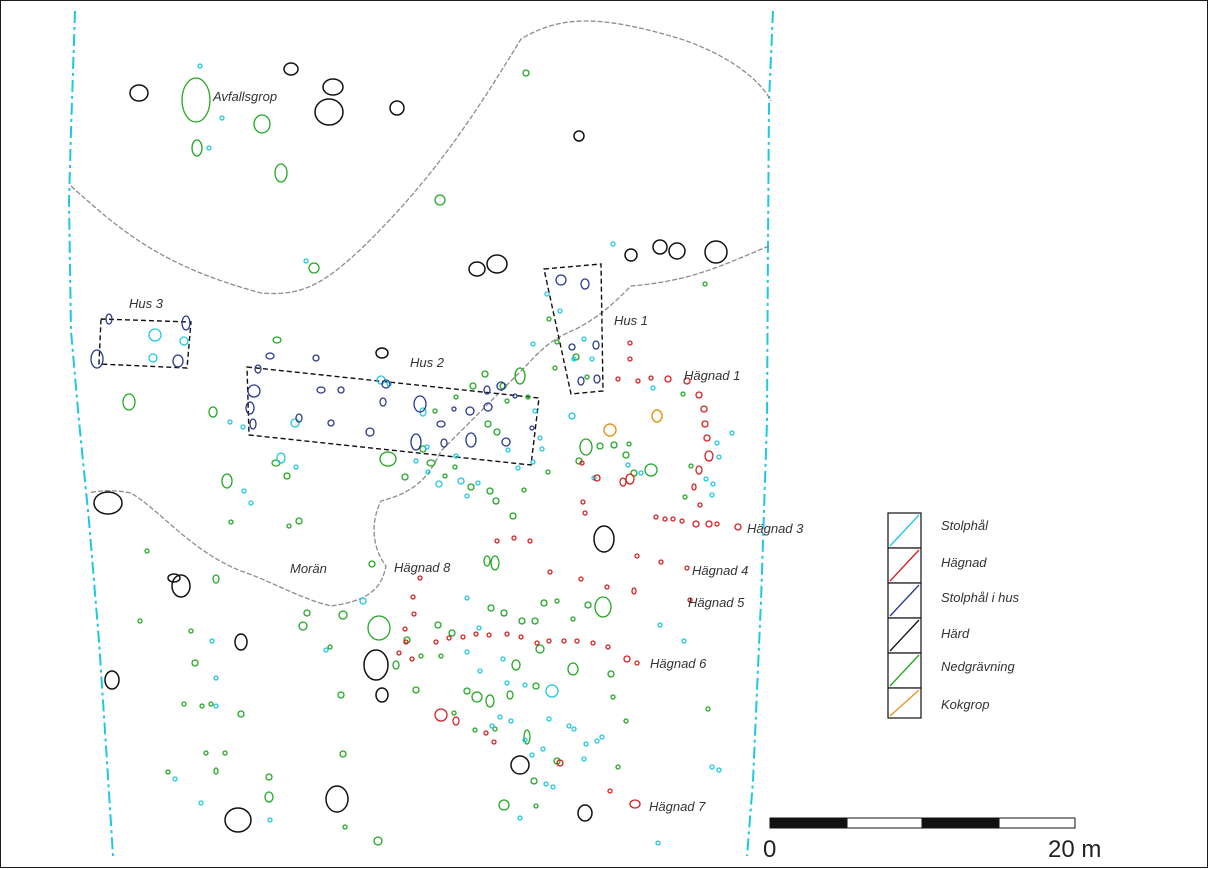  Describe the element at coordinates (770, 849) in the screenshot. I see `scale-label-start: 0` at that location.